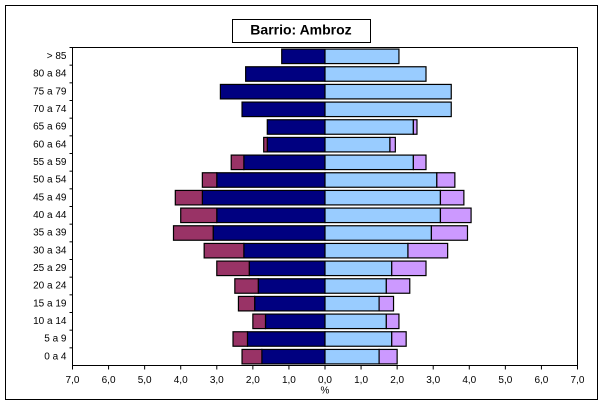 This screenshot has height=405, width=604. Describe the element at coordinates (50, 91) in the screenshot. I see `y-tick-label: 75 a 79` at that location.